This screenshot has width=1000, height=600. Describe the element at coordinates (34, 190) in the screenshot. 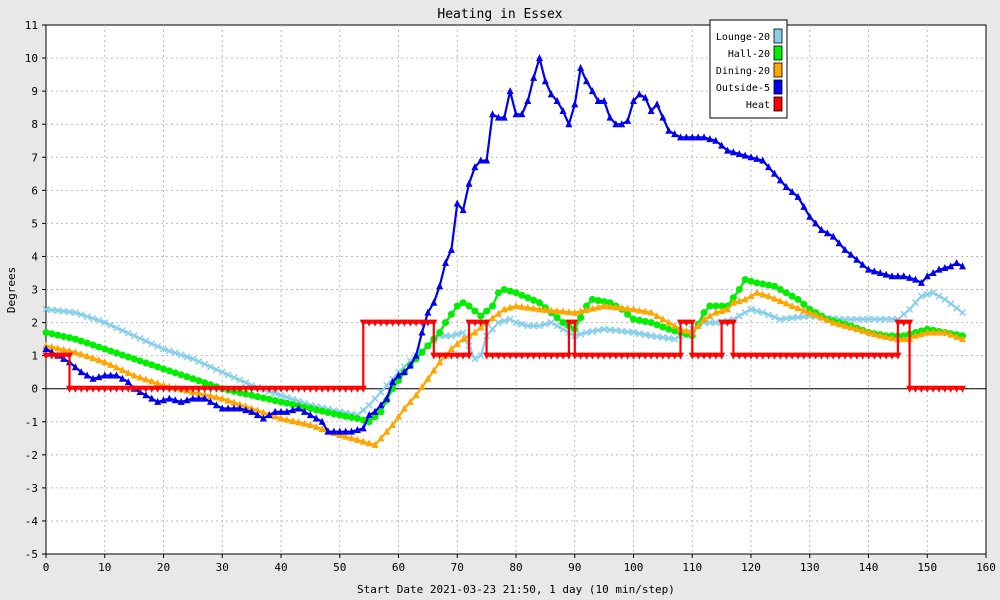

I see `y-tick-label: 6` at that location.